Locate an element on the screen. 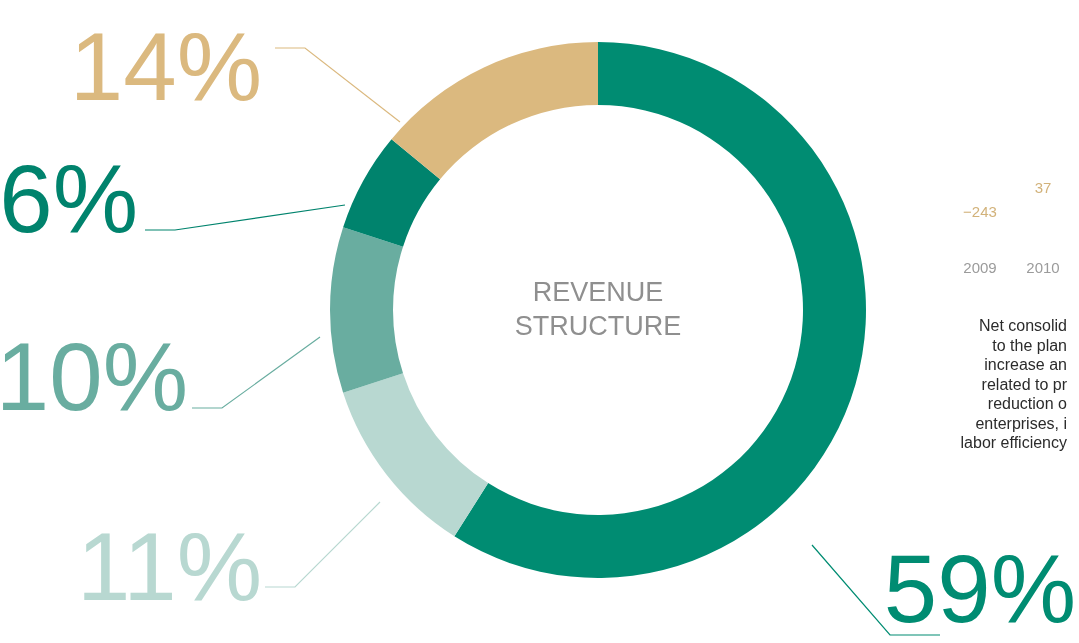  text: −243 is located at coordinates (980, 211).